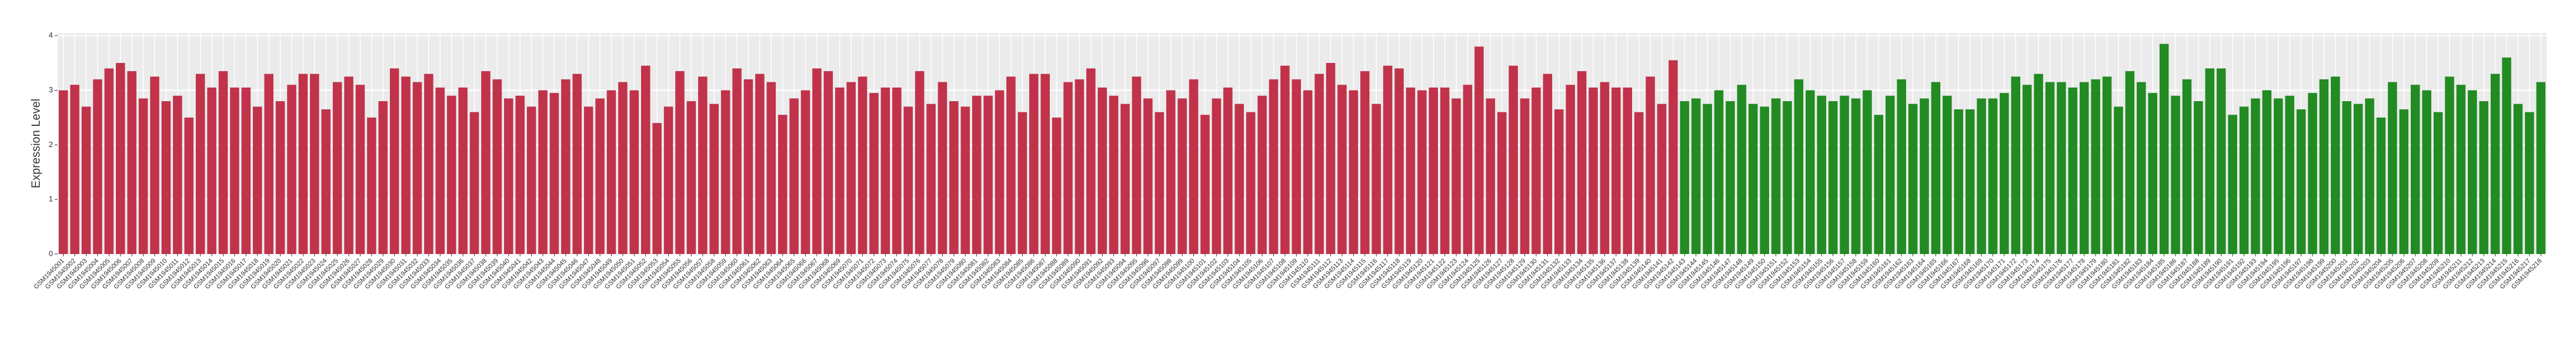 Image resolution: width=2576 pixels, height=344 pixels. Describe the element at coordinates (51, 199) in the screenshot. I see `y-tick-label: 1` at that location.